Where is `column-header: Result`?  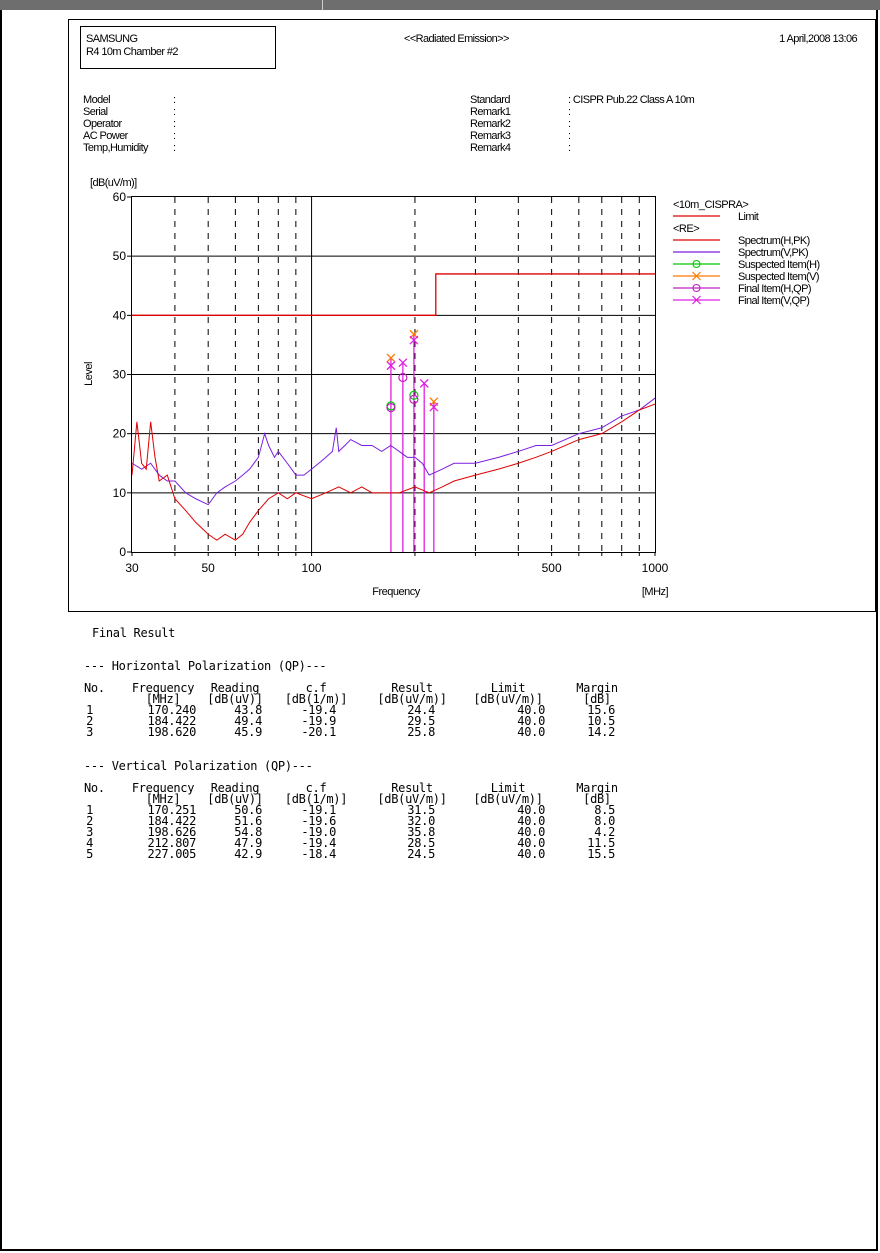
column-header: Result is located at coordinates (412, 788).